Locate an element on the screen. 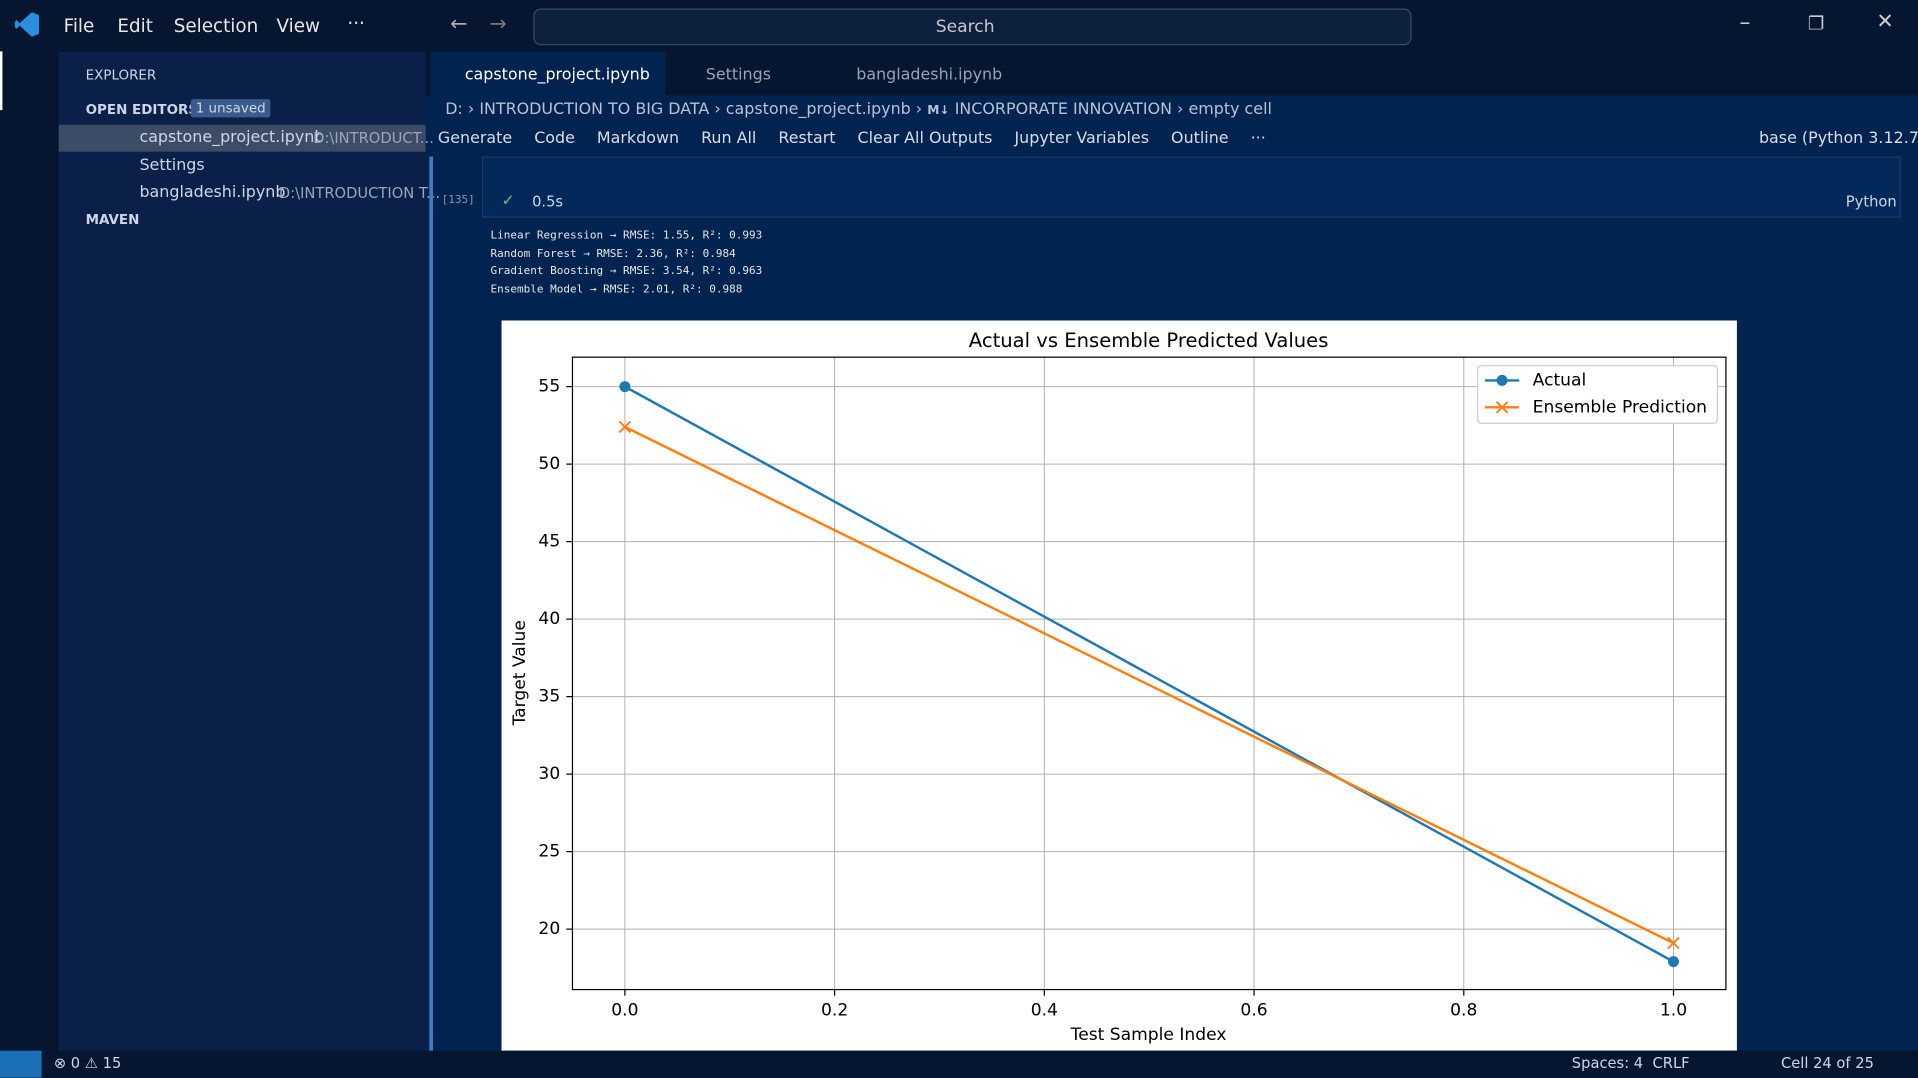 The width and height of the screenshot is (1918, 1078). back: ← is located at coordinates (459, 24).